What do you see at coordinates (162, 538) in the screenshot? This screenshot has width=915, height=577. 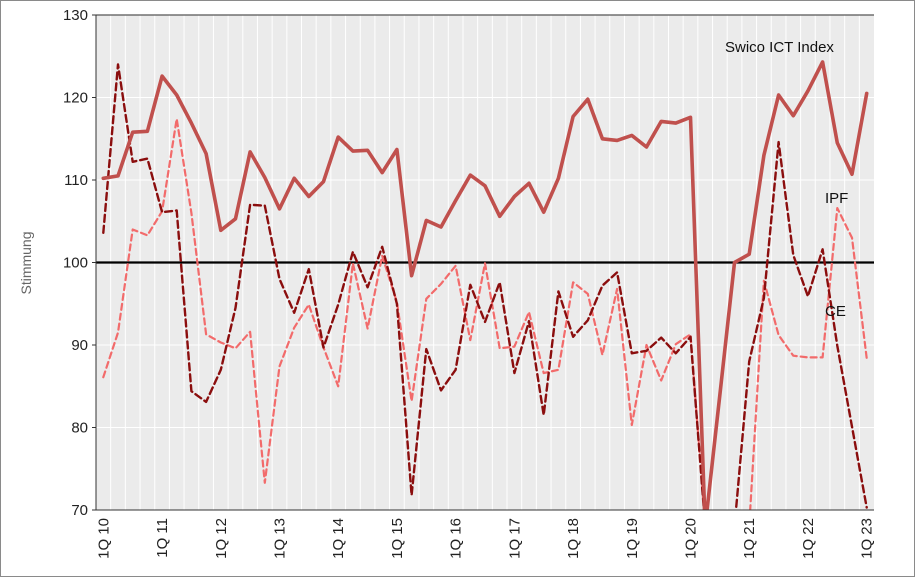 I see `x-tick-label: 1Q 11` at bounding box center [162, 538].